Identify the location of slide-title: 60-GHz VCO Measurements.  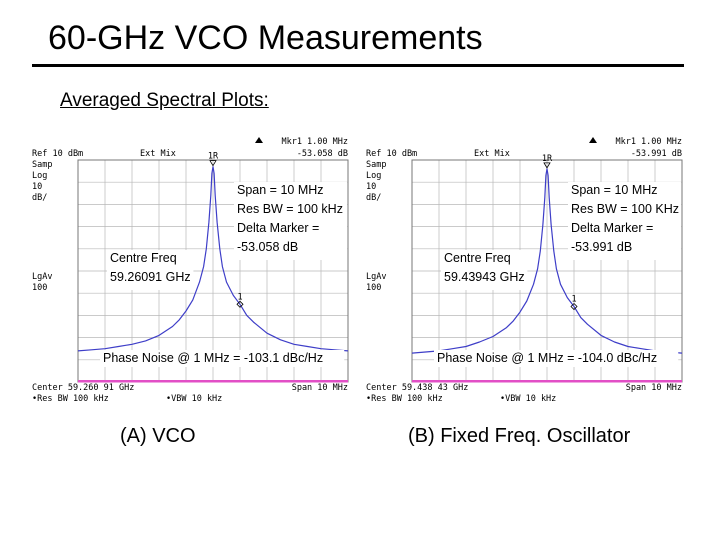
(265, 38).